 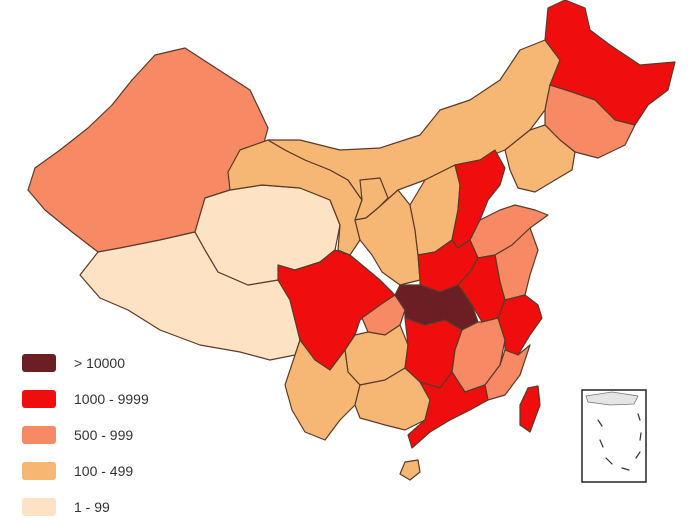 I want to click on legend-label: 1000 - 9999, so click(x=111, y=399).